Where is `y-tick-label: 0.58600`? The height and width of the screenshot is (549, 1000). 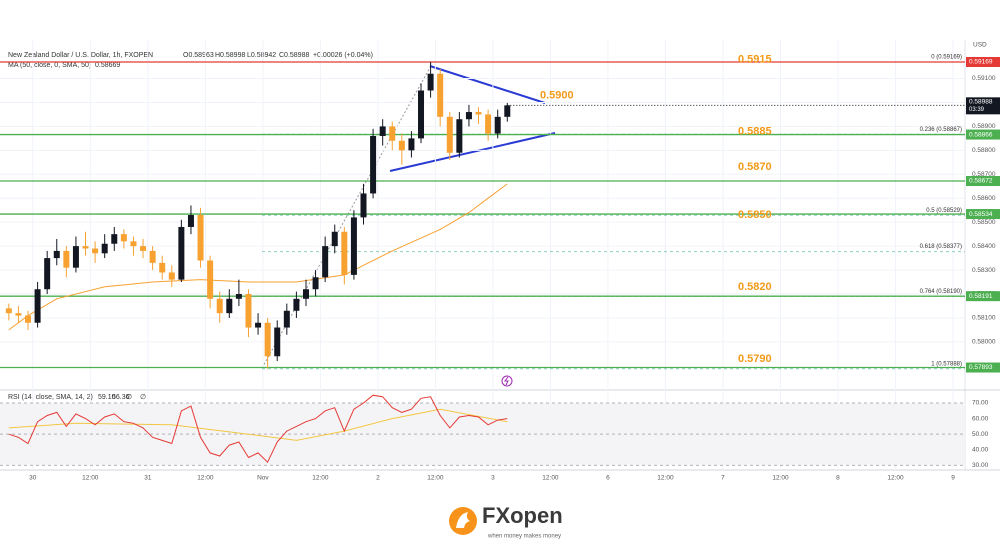 y-tick-label: 0.58600 is located at coordinates (984, 198).